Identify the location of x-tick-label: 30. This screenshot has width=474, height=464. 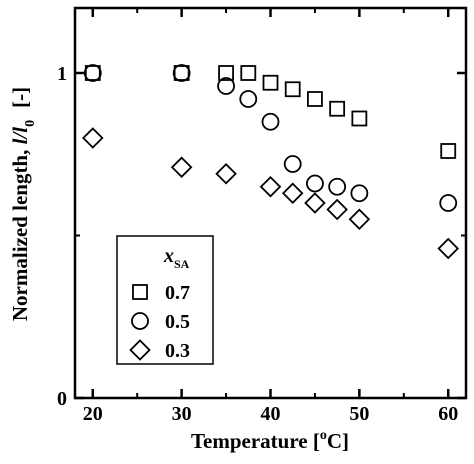
(182, 414).